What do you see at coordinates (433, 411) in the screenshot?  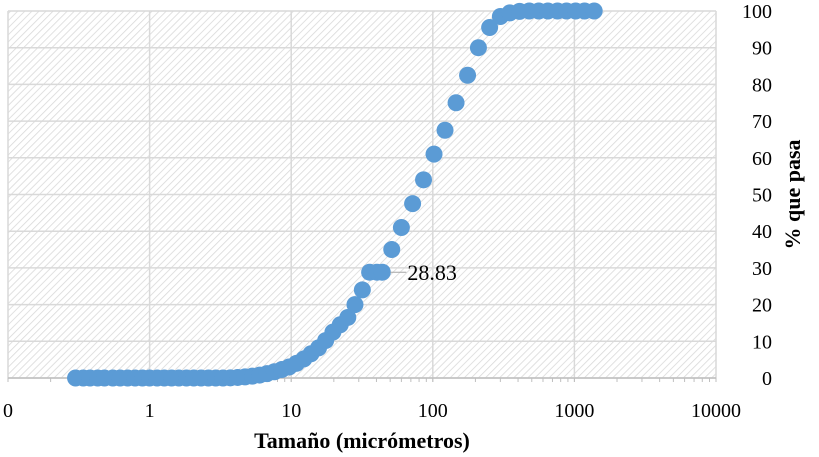 I see `x-tick-label: 100` at bounding box center [433, 411].